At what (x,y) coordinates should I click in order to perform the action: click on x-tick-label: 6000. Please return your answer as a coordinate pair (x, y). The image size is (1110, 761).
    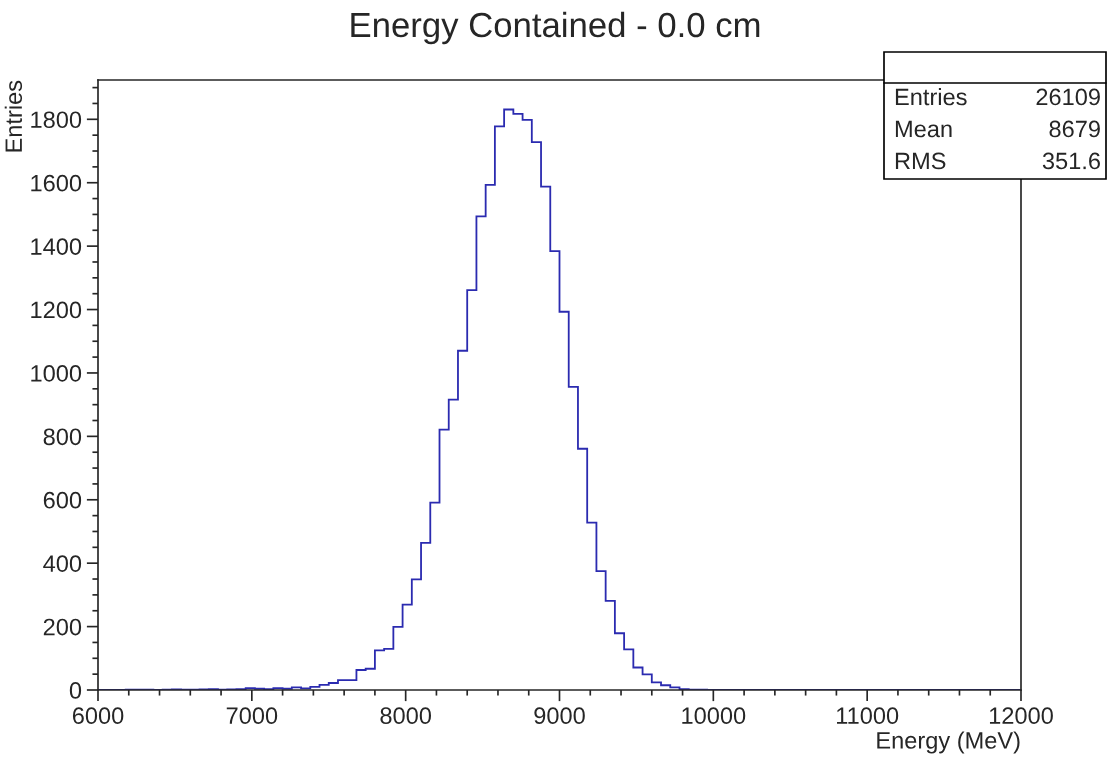
    Looking at the image, I should click on (98, 716).